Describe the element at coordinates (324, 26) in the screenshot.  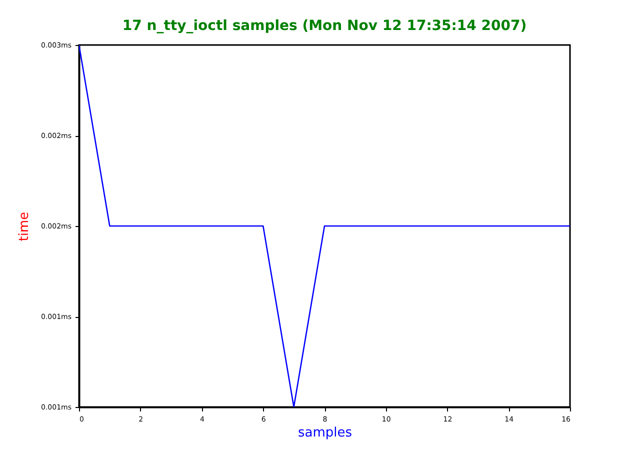
I see `chart-title: 17 n_tty_ioctl samples (Mon Nov 12 17:35:14 2007)` at that location.